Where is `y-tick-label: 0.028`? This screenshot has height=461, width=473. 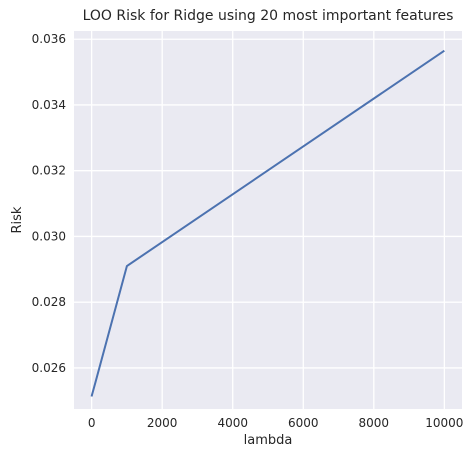
y-tick-label: 0.028 is located at coordinates (49, 302).